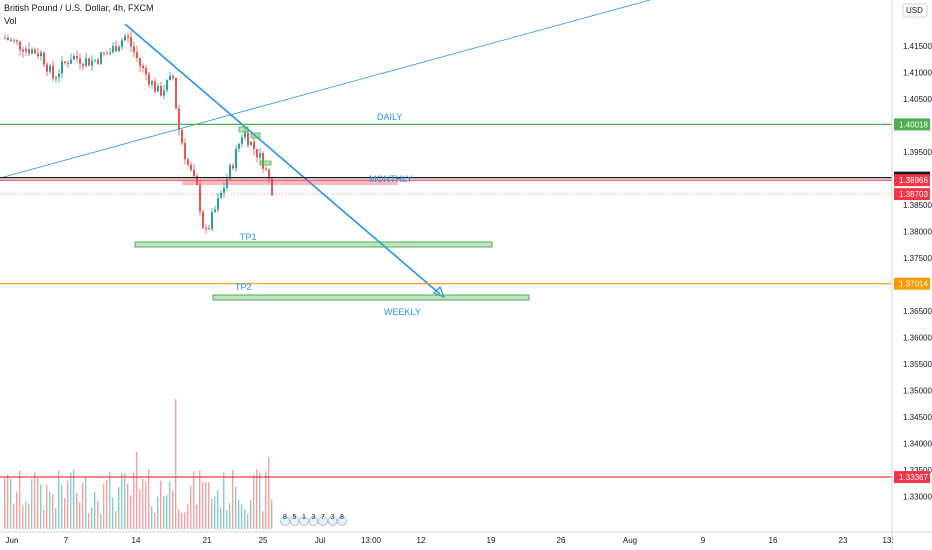  I want to click on price-axis-panel, so click(912, 275).